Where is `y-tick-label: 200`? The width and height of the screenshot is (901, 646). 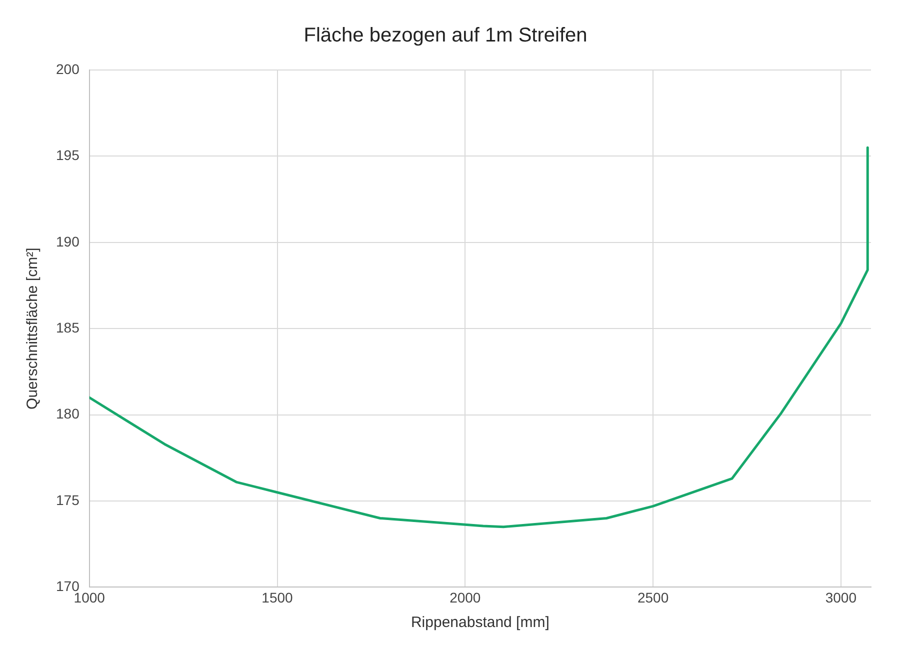
y-tick-label: 200 is located at coordinates (68, 68).